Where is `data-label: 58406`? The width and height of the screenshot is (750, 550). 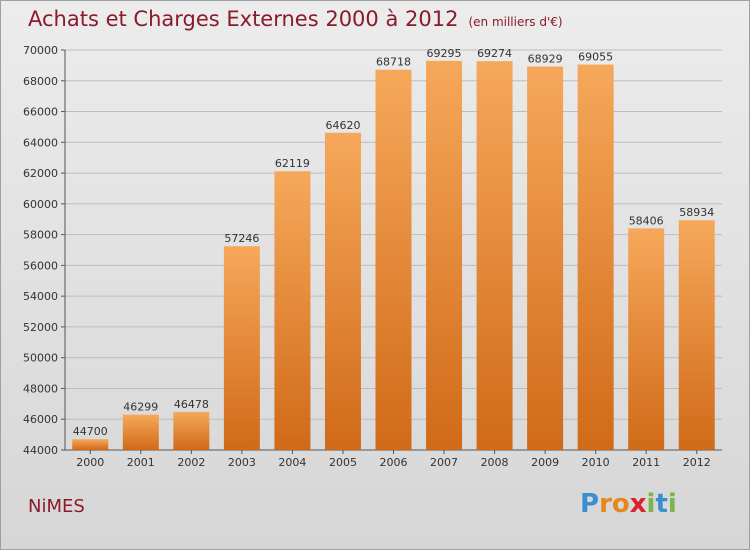
data-label: 58406 is located at coordinates (646, 220).